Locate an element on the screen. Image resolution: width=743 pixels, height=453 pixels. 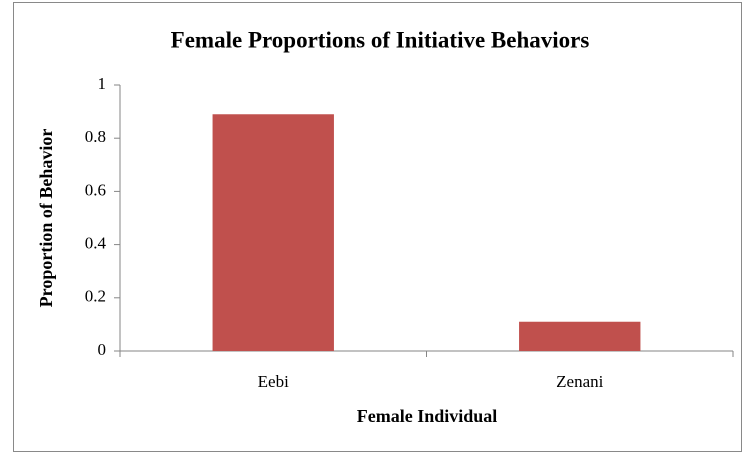
y-tick-label: 1 is located at coordinates (102, 83).